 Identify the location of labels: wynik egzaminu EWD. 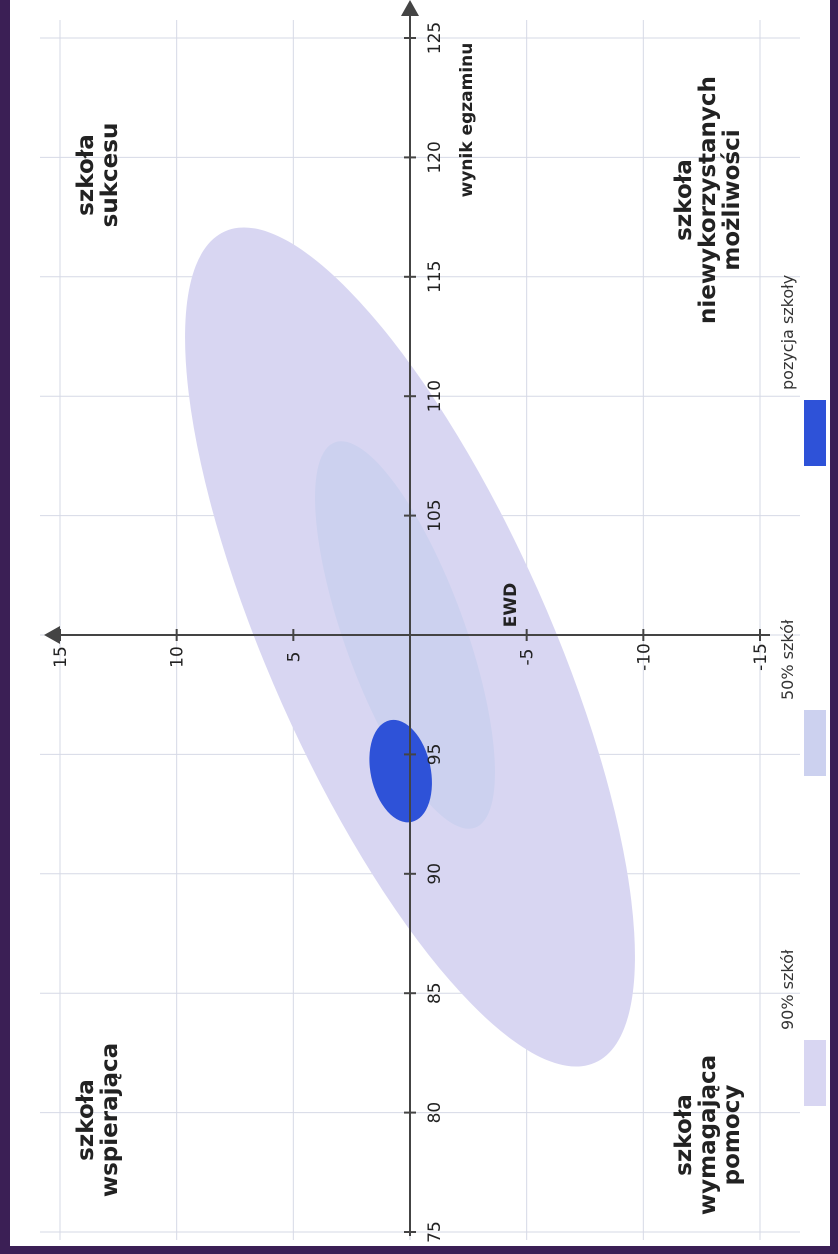
(489, 335).